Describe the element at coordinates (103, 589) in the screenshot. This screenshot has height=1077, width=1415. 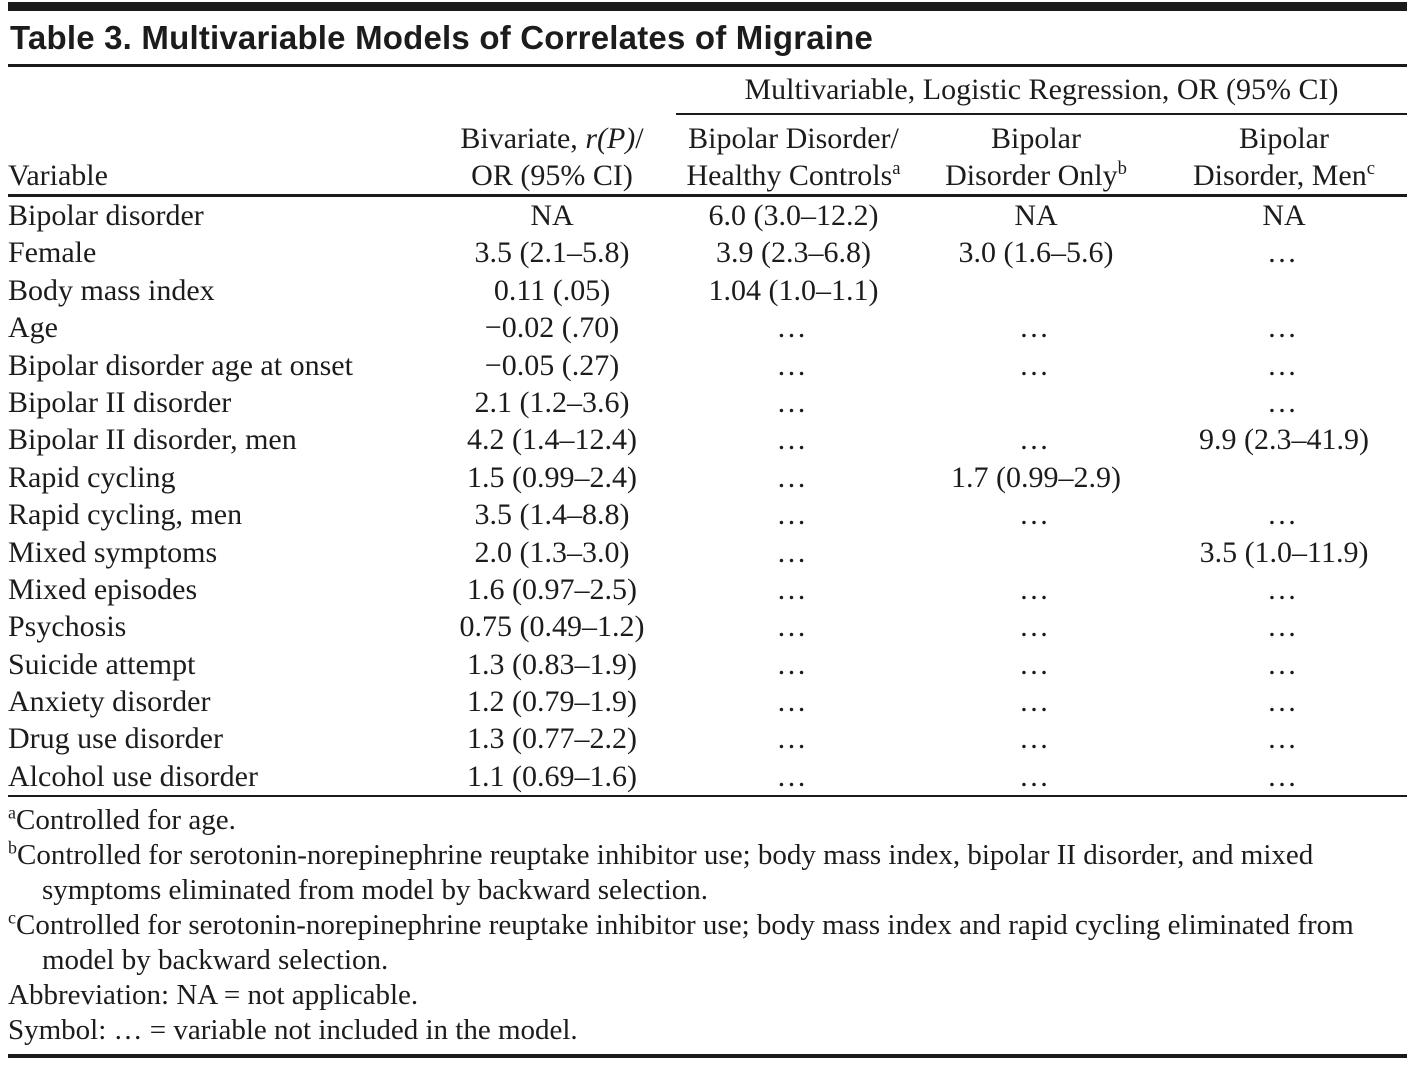
I see `cell-variable: Mixed episodes` at that location.